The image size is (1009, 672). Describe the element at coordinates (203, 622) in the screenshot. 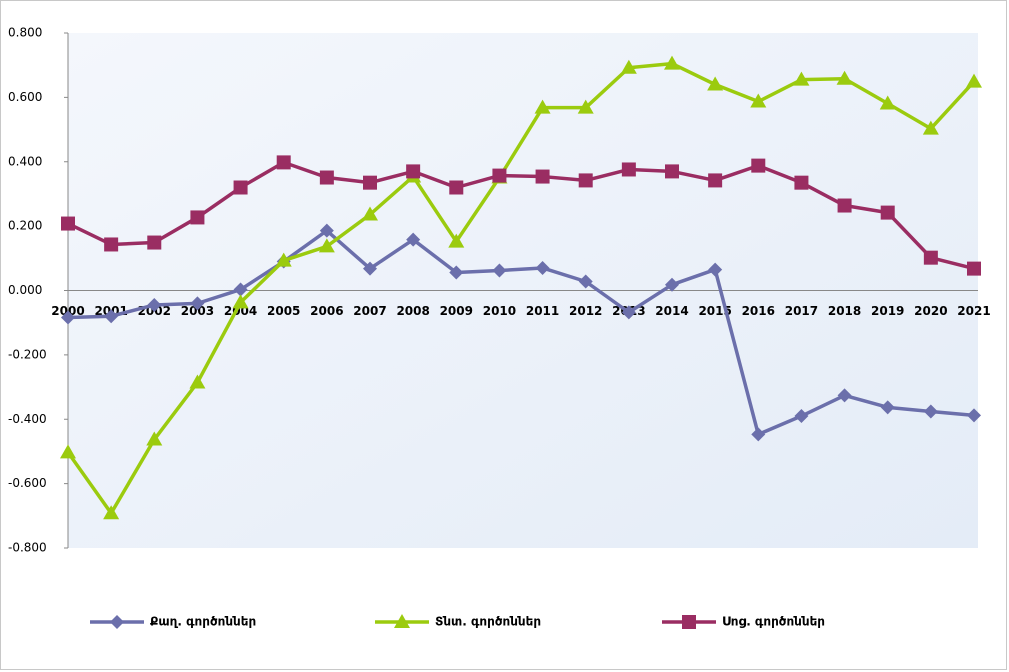

I see `legend-label: Քաղ. գործոններ` at that location.